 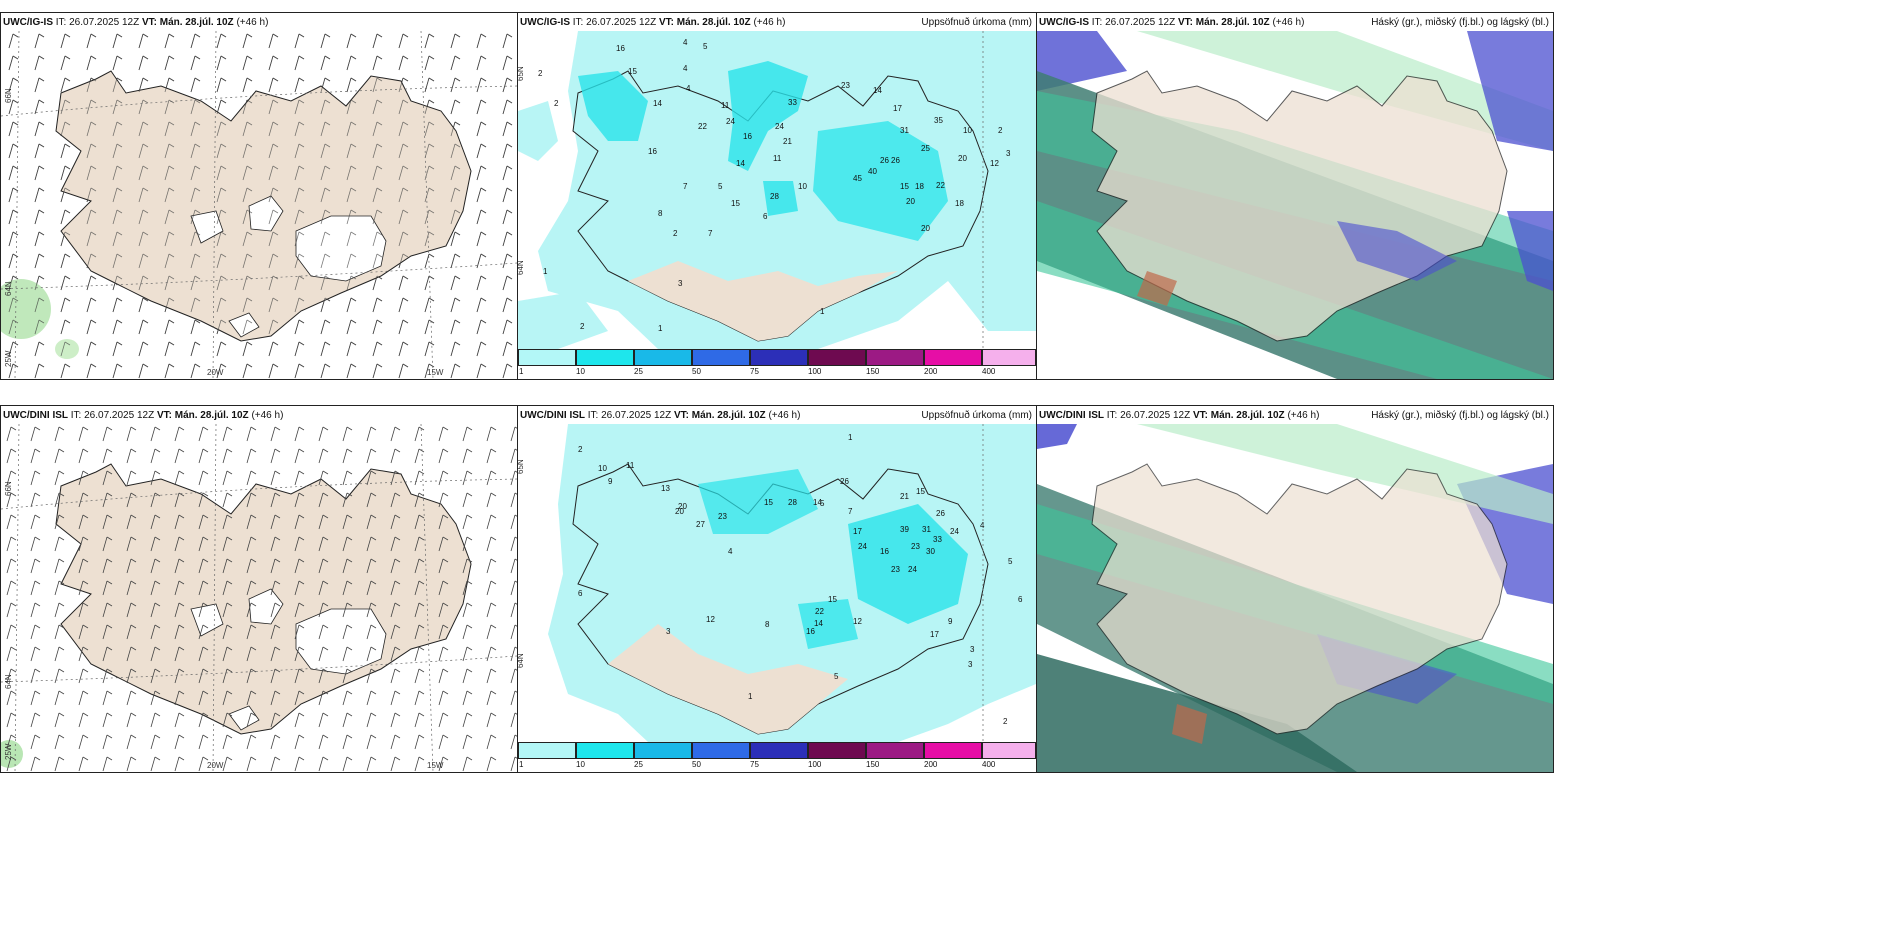 What do you see at coordinates (802, 186) in the screenshot?
I see `svg-text: 10` at bounding box center [802, 186].